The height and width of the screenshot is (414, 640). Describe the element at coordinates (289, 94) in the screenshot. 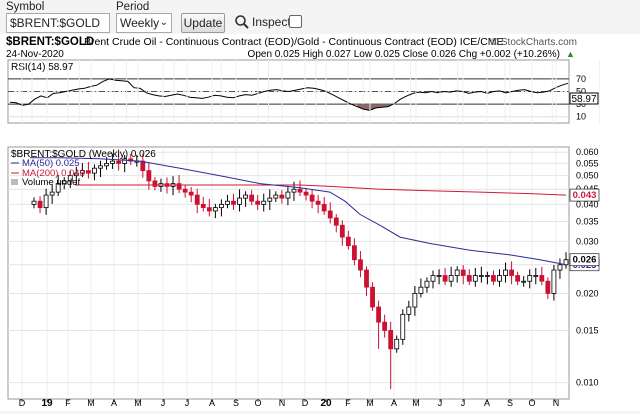

I see `rsi-line` at that location.